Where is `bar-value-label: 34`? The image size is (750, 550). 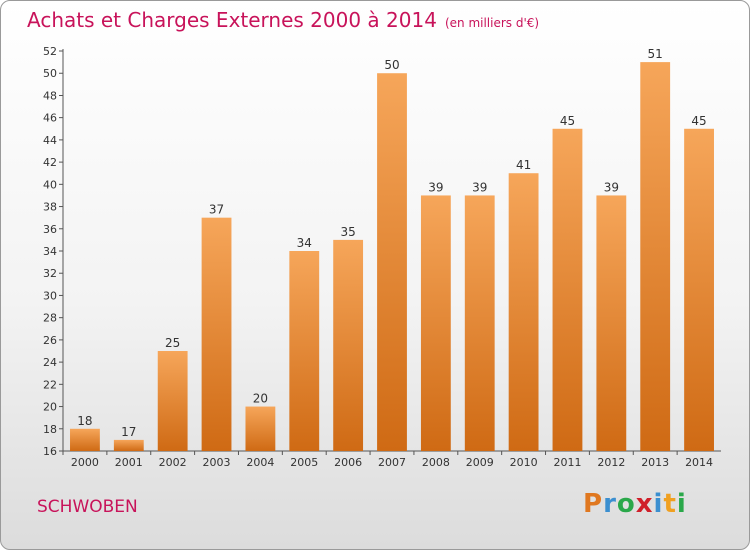 bar-value-label: 34 is located at coordinates (304, 243).